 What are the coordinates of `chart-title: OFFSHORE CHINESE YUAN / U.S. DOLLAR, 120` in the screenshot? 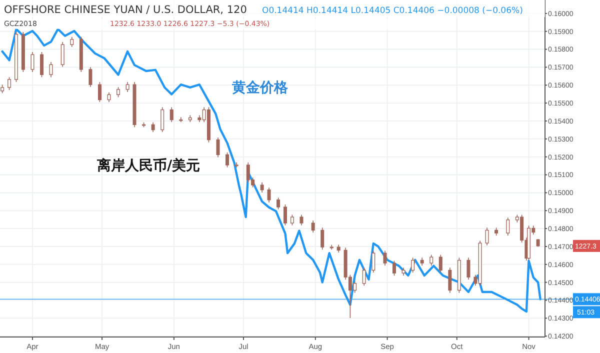 It's located at (125, 10).